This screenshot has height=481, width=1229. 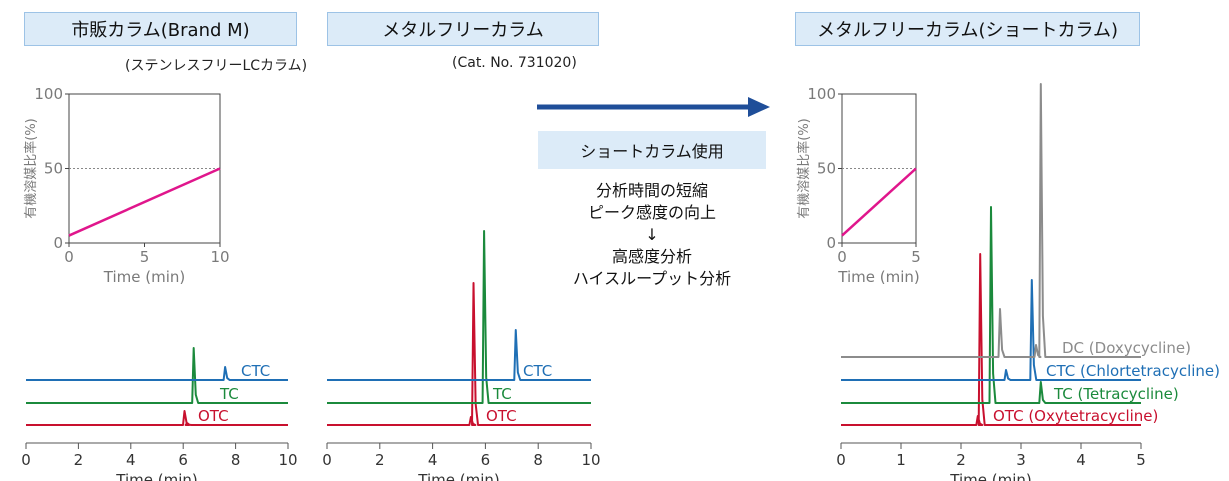 What do you see at coordinates (651, 256) in the screenshot?
I see `benefit-text-3: 高感度分析` at bounding box center [651, 256].